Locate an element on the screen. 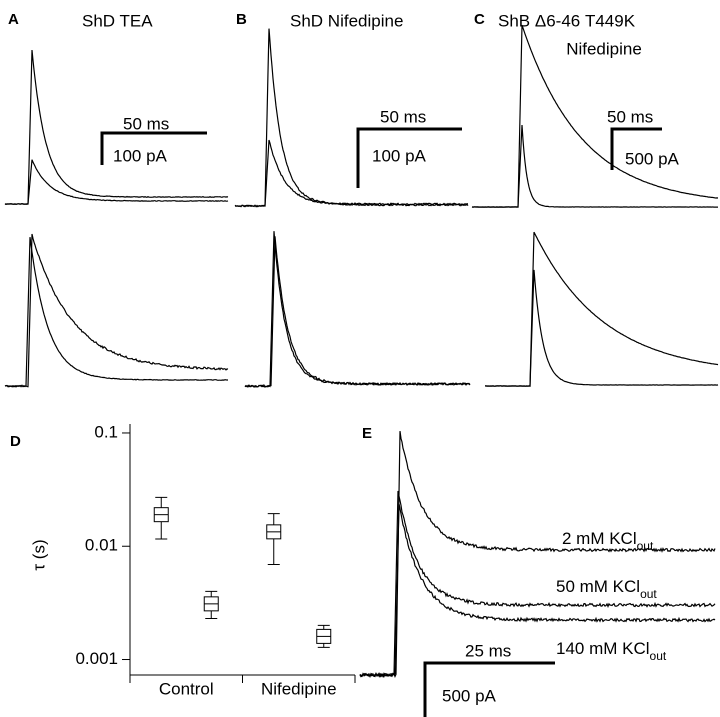 This screenshot has height=717, width=720. x-tick-label: Nifedipine is located at coordinates (299, 688).